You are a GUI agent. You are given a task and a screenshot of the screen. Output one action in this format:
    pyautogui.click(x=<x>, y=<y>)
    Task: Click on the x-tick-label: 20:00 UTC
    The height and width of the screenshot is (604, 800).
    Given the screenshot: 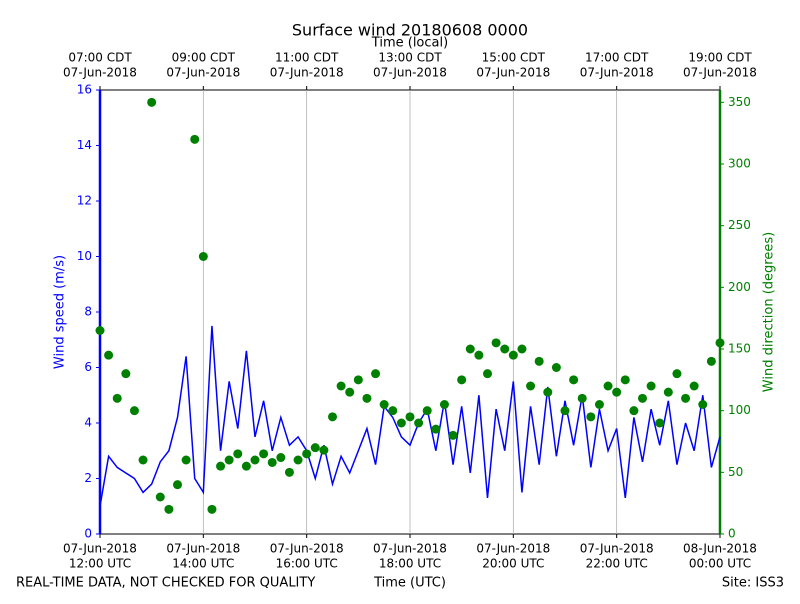 What is the action you would take?
    pyautogui.click(x=513, y=564)
    